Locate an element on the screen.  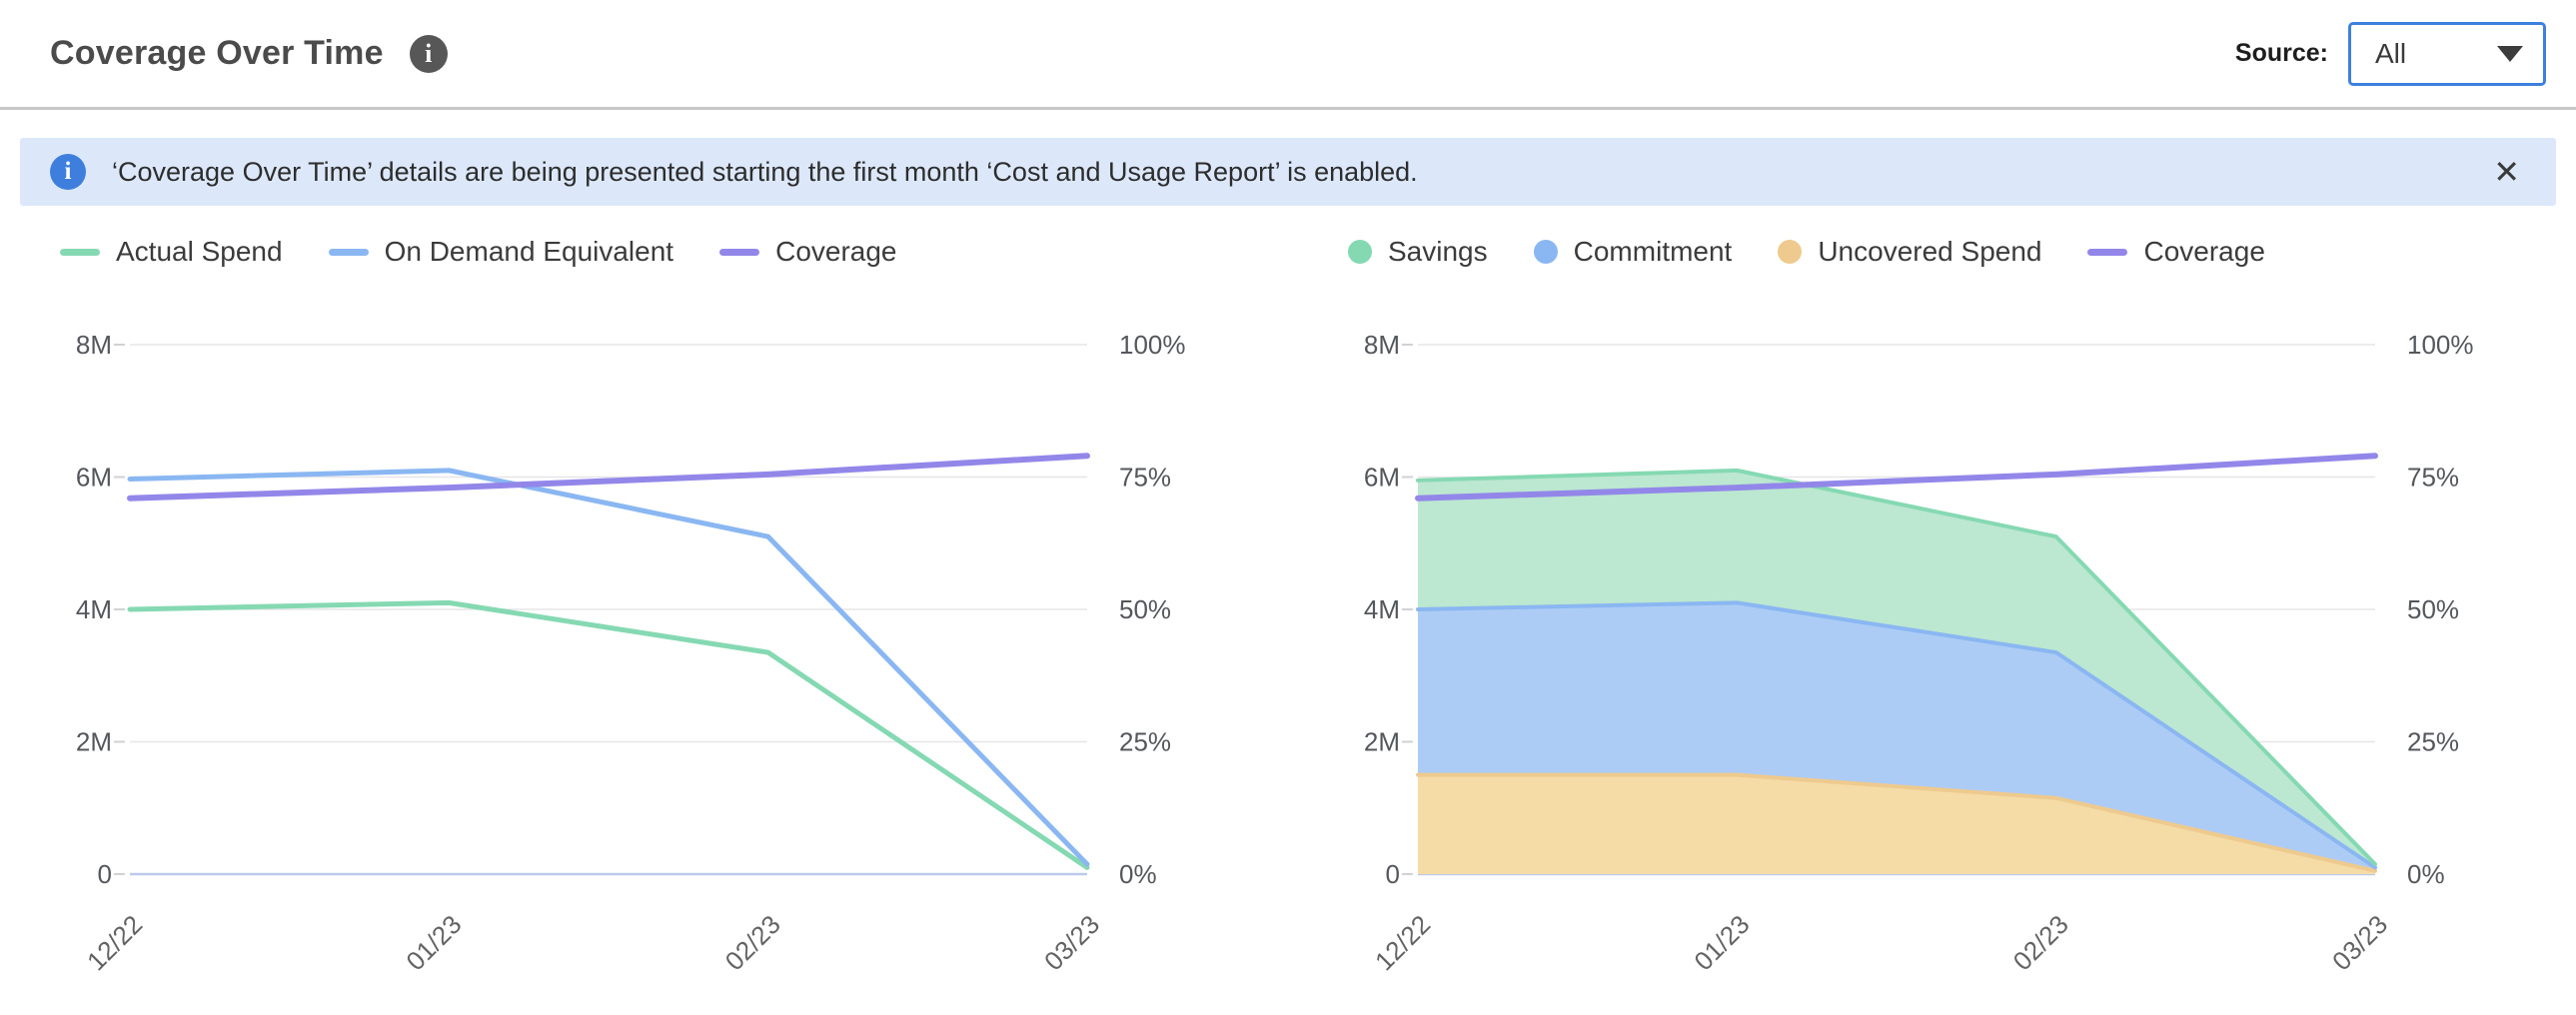
area-edge-commitment is located at coordinates (1896, 735).